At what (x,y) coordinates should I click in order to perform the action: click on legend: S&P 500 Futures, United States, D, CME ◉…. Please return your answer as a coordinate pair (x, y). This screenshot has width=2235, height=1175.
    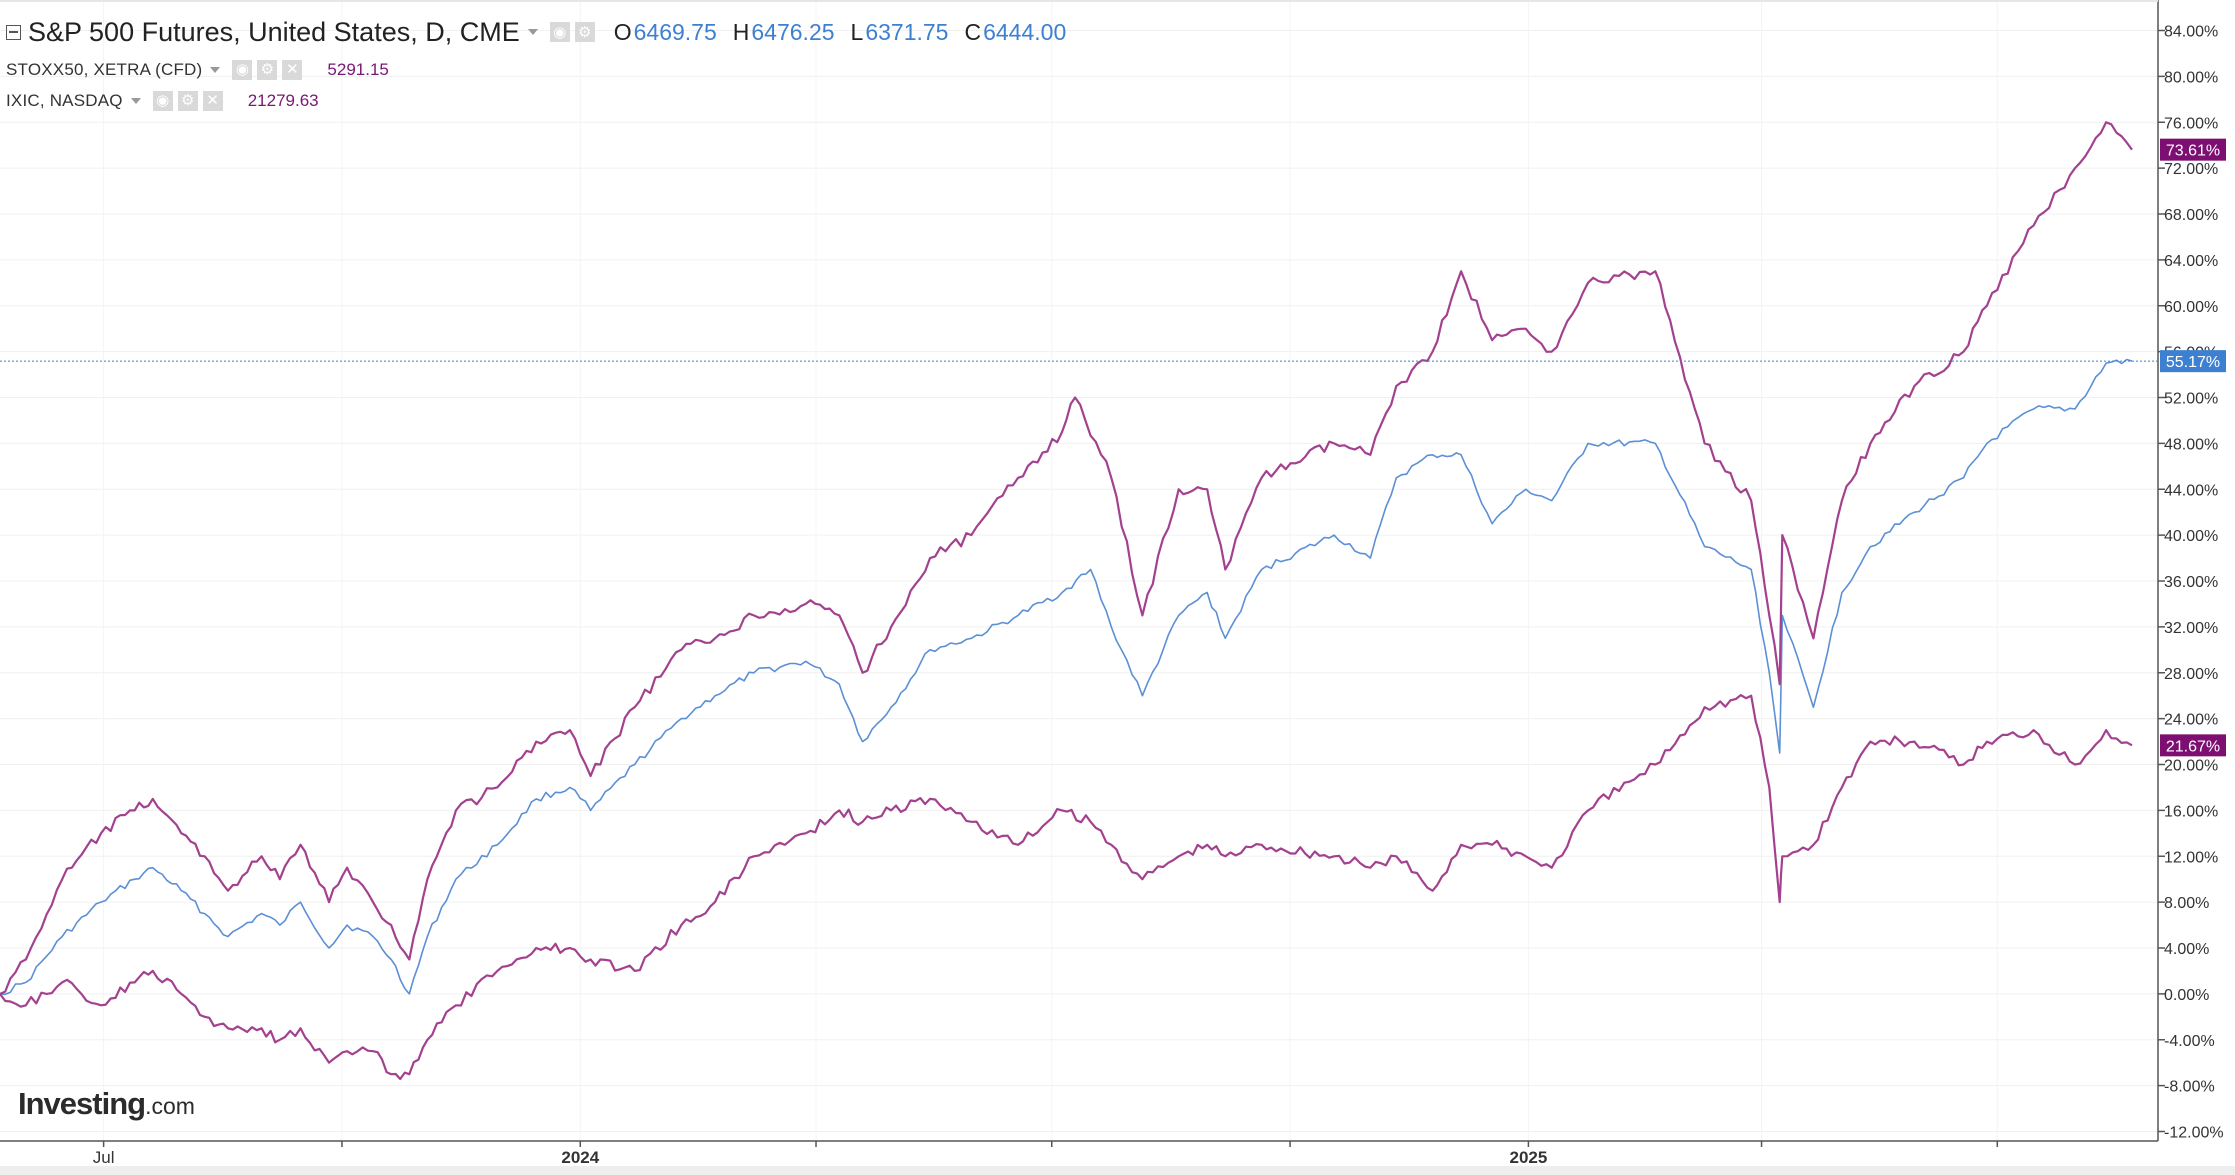
    Looking at the image, I should click on (536, 63).